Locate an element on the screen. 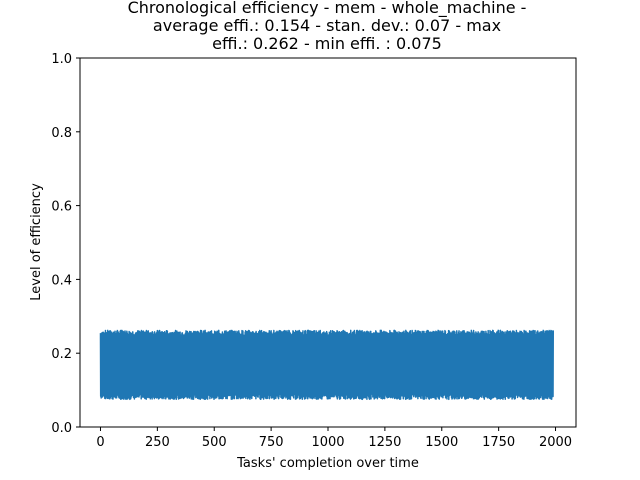 The width and height of the screenshot is (640, 480). x-tick-label: 500 is located at coordinates (214, 442).